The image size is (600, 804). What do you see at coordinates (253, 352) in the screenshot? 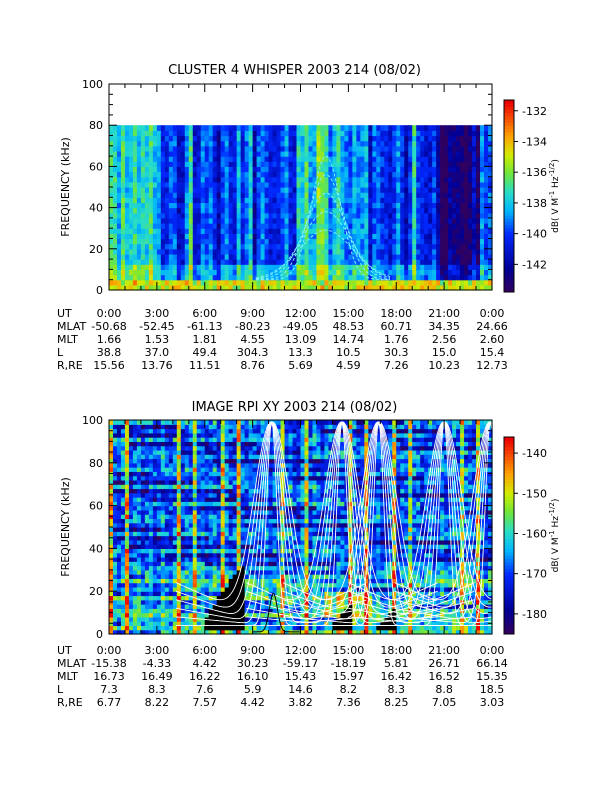
I see `ephemeris-value: 304.3` at bounding box center [253, 352].